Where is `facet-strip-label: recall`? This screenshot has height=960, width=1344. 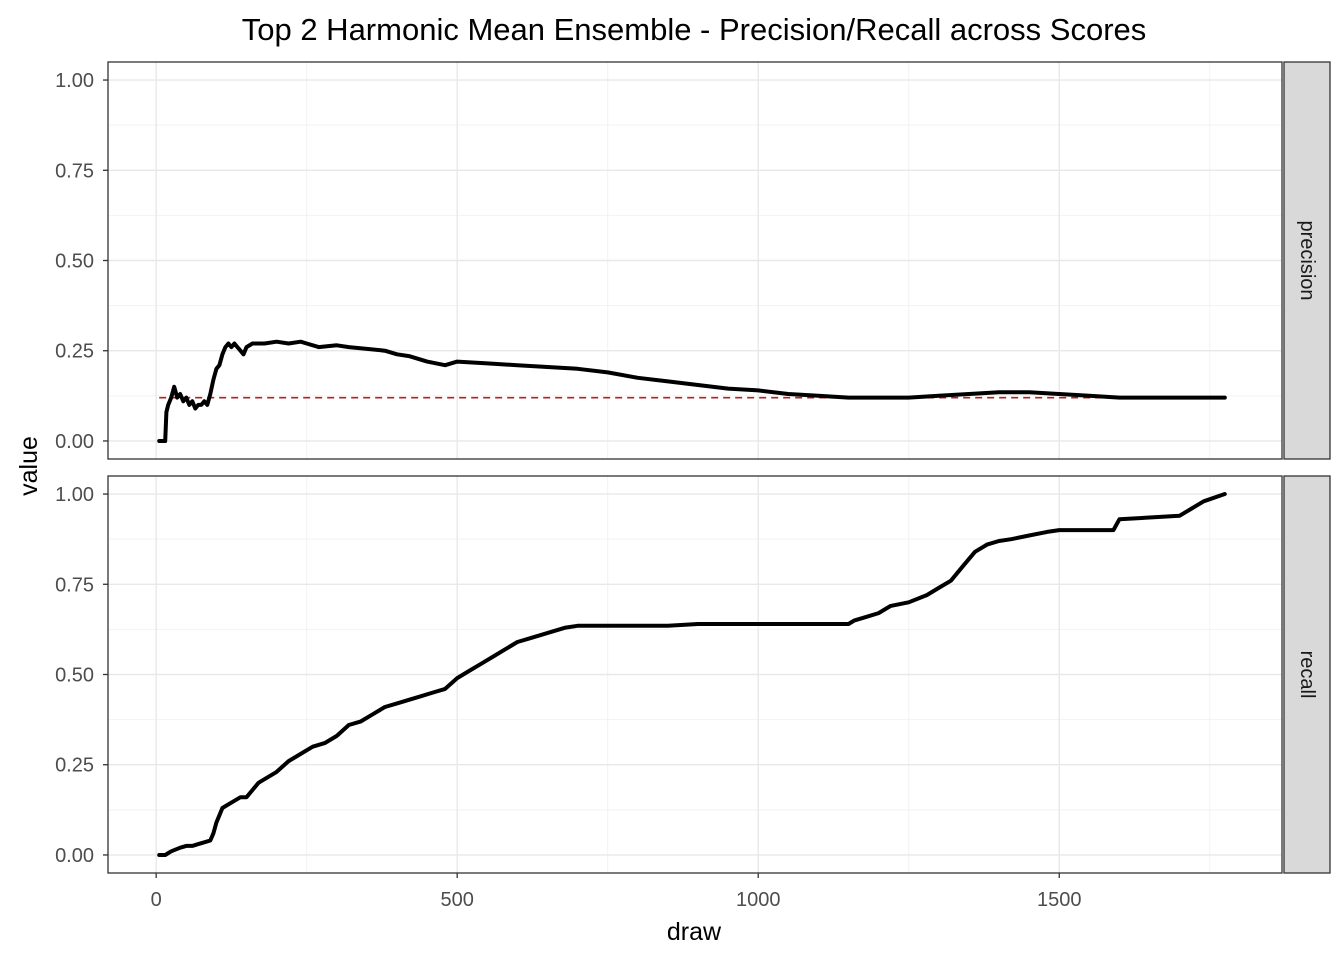 facet-strip-label: recall is located at coordinates (1307, 675).